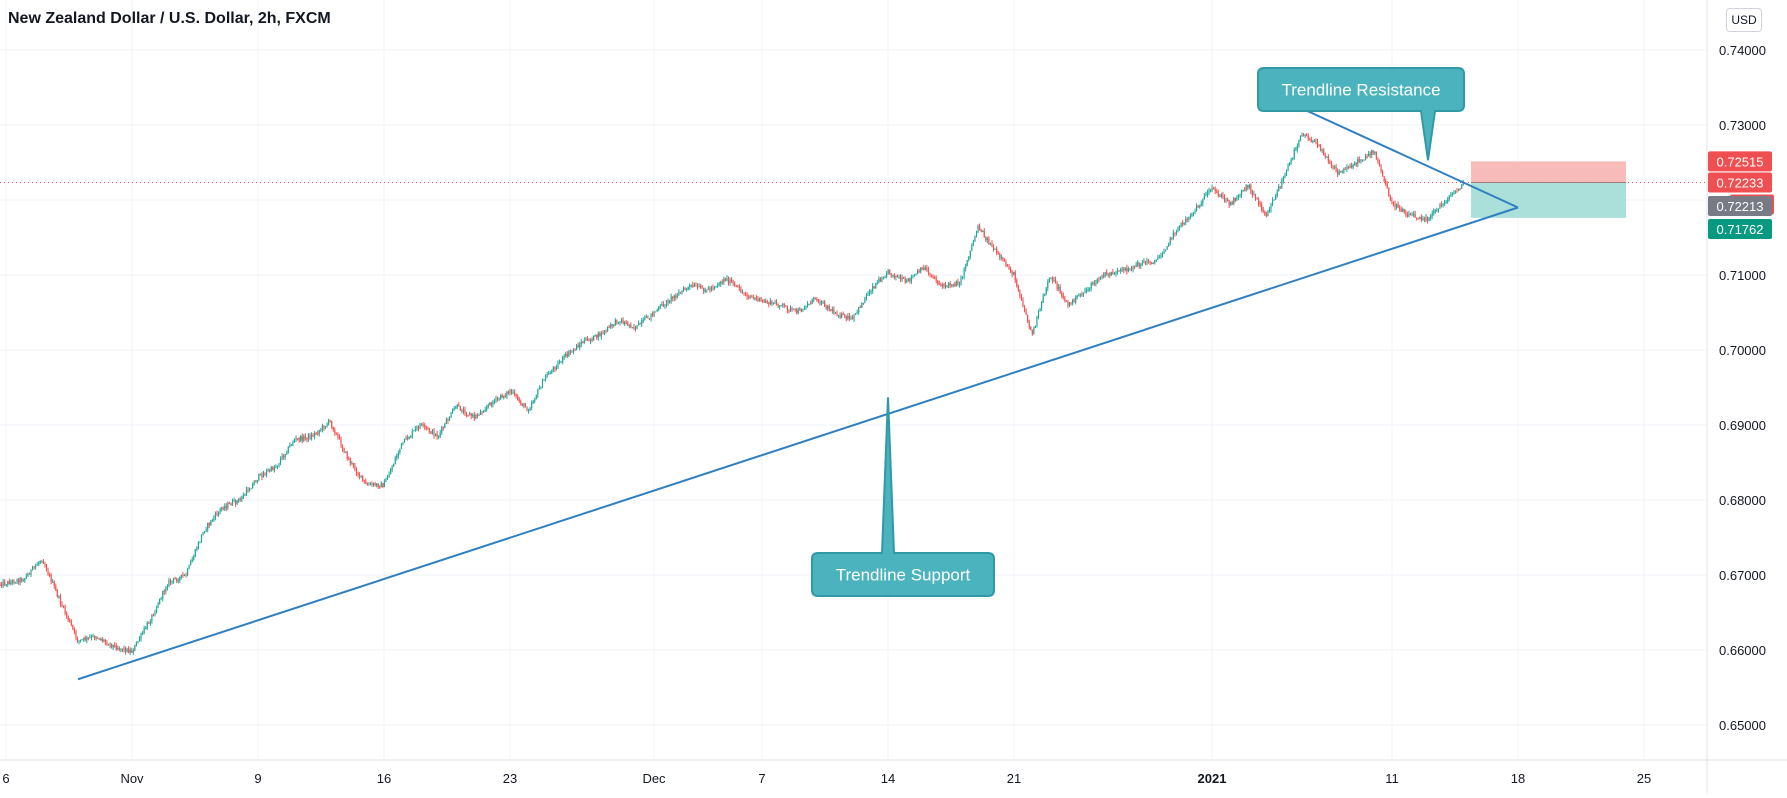  Describe the element at coordinates (654, 778) in the screenshot. I see `x-tick-label: Dec` at that location.